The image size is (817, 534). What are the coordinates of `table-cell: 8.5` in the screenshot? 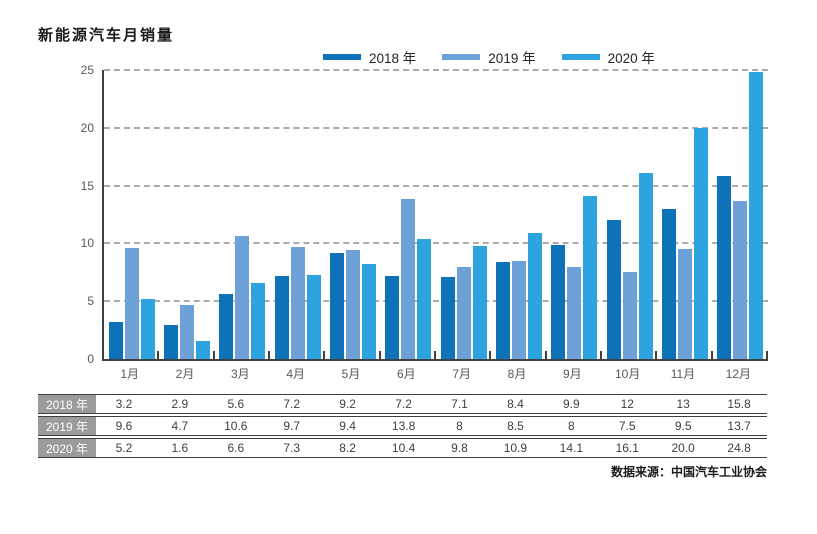 It's located at (515, 426).